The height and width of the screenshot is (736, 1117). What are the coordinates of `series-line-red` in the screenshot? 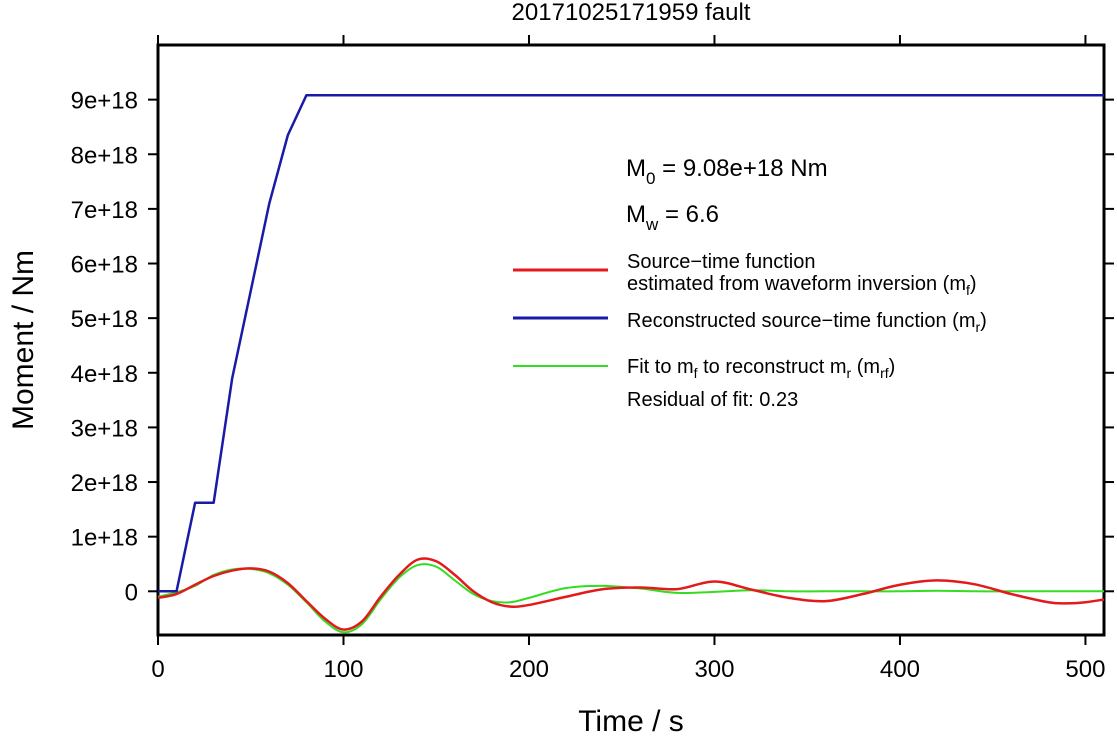 It's located at (631, 594).